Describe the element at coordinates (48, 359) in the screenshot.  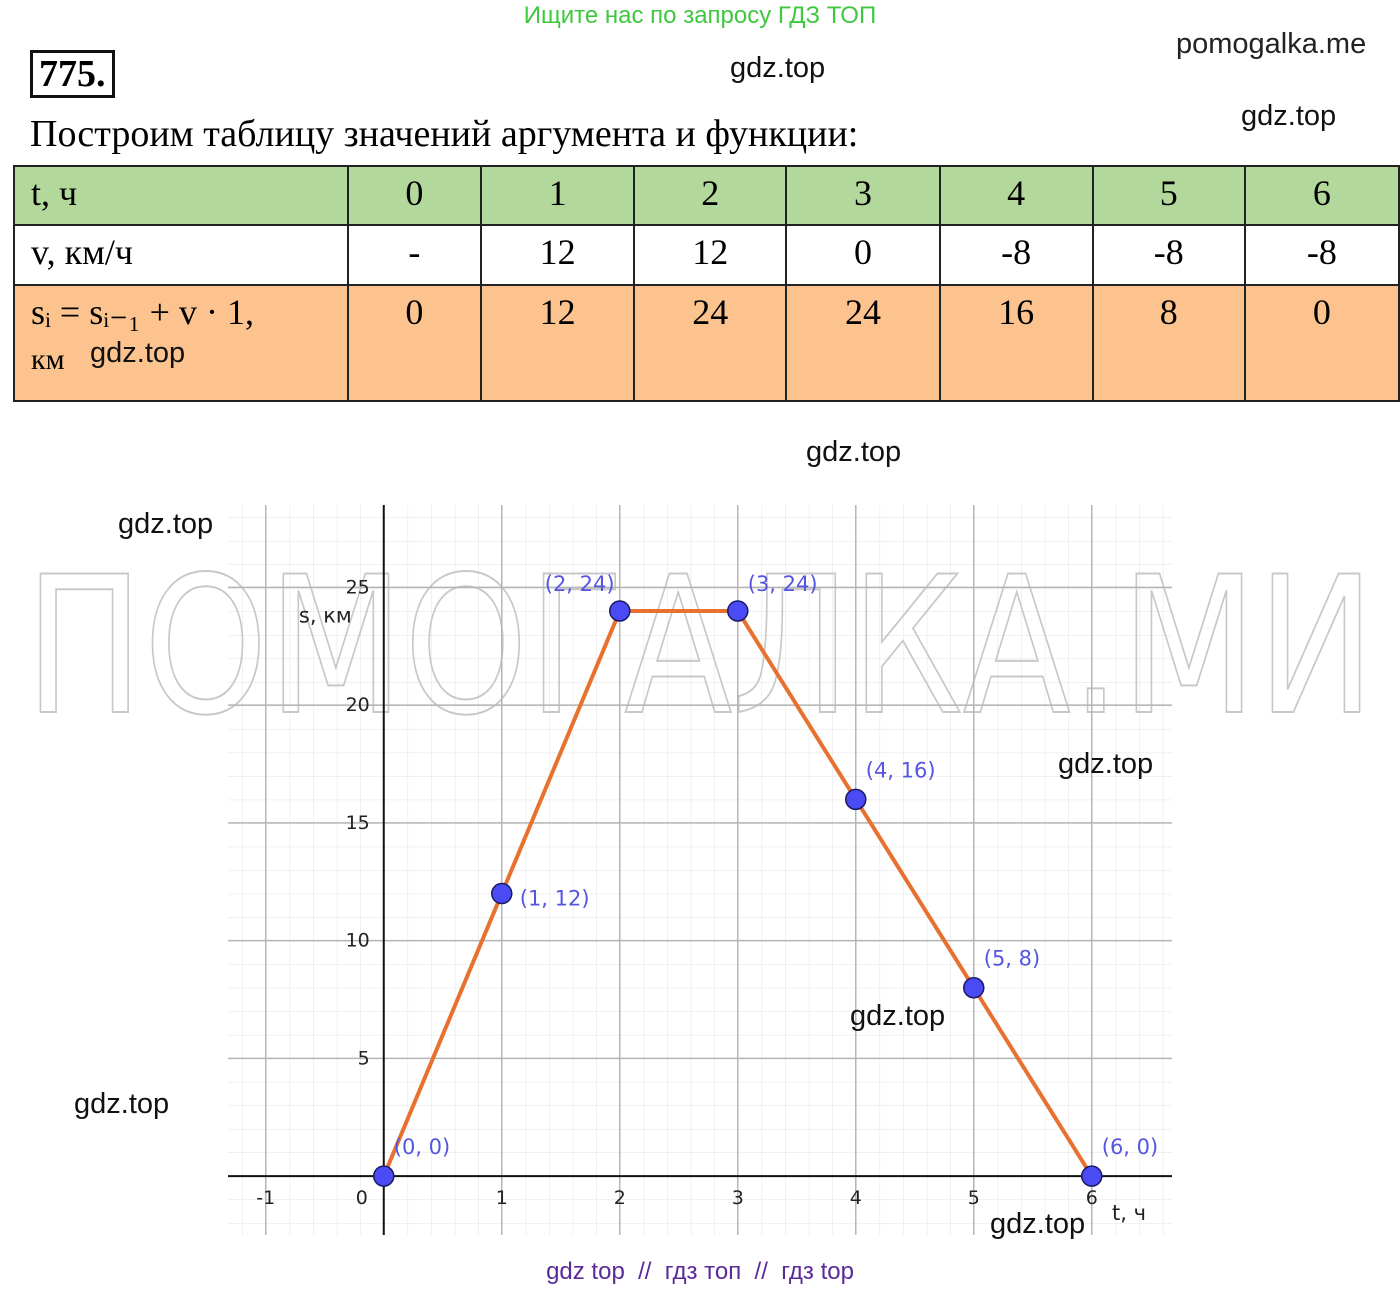
I see `cell-unit: км` at that location.